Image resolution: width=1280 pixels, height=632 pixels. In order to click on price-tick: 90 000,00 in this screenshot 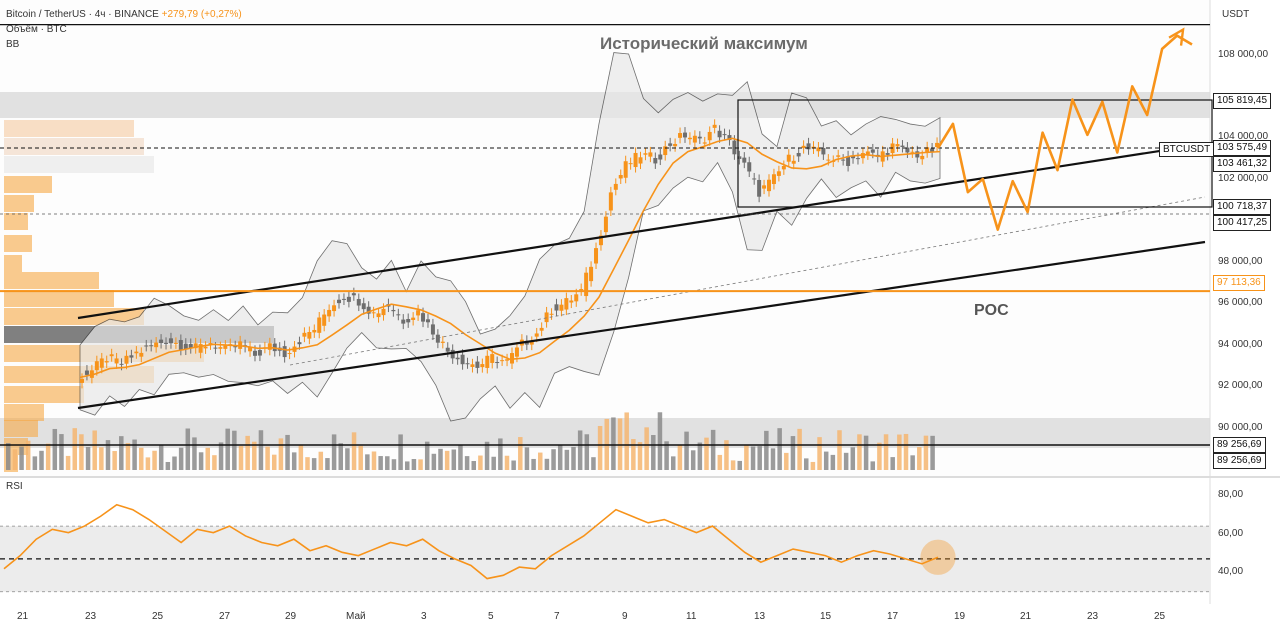, I will do `click(1240, 427)`.